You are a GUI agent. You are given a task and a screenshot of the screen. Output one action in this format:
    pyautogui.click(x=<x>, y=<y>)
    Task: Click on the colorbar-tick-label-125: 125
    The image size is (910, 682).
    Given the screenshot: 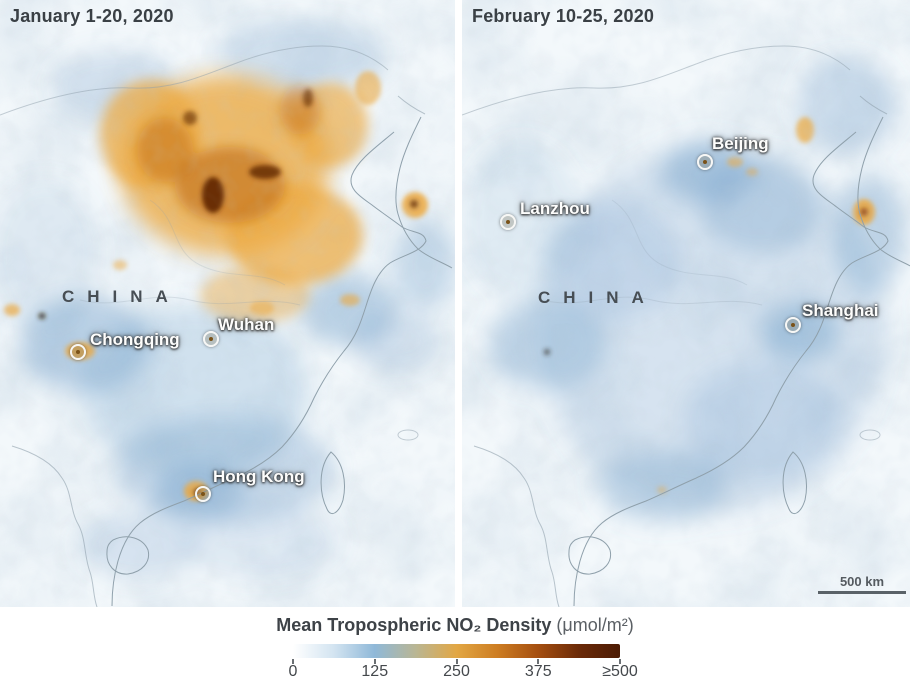 What is the action you would take?
    pyautogui.click(x=375, y=671)
    